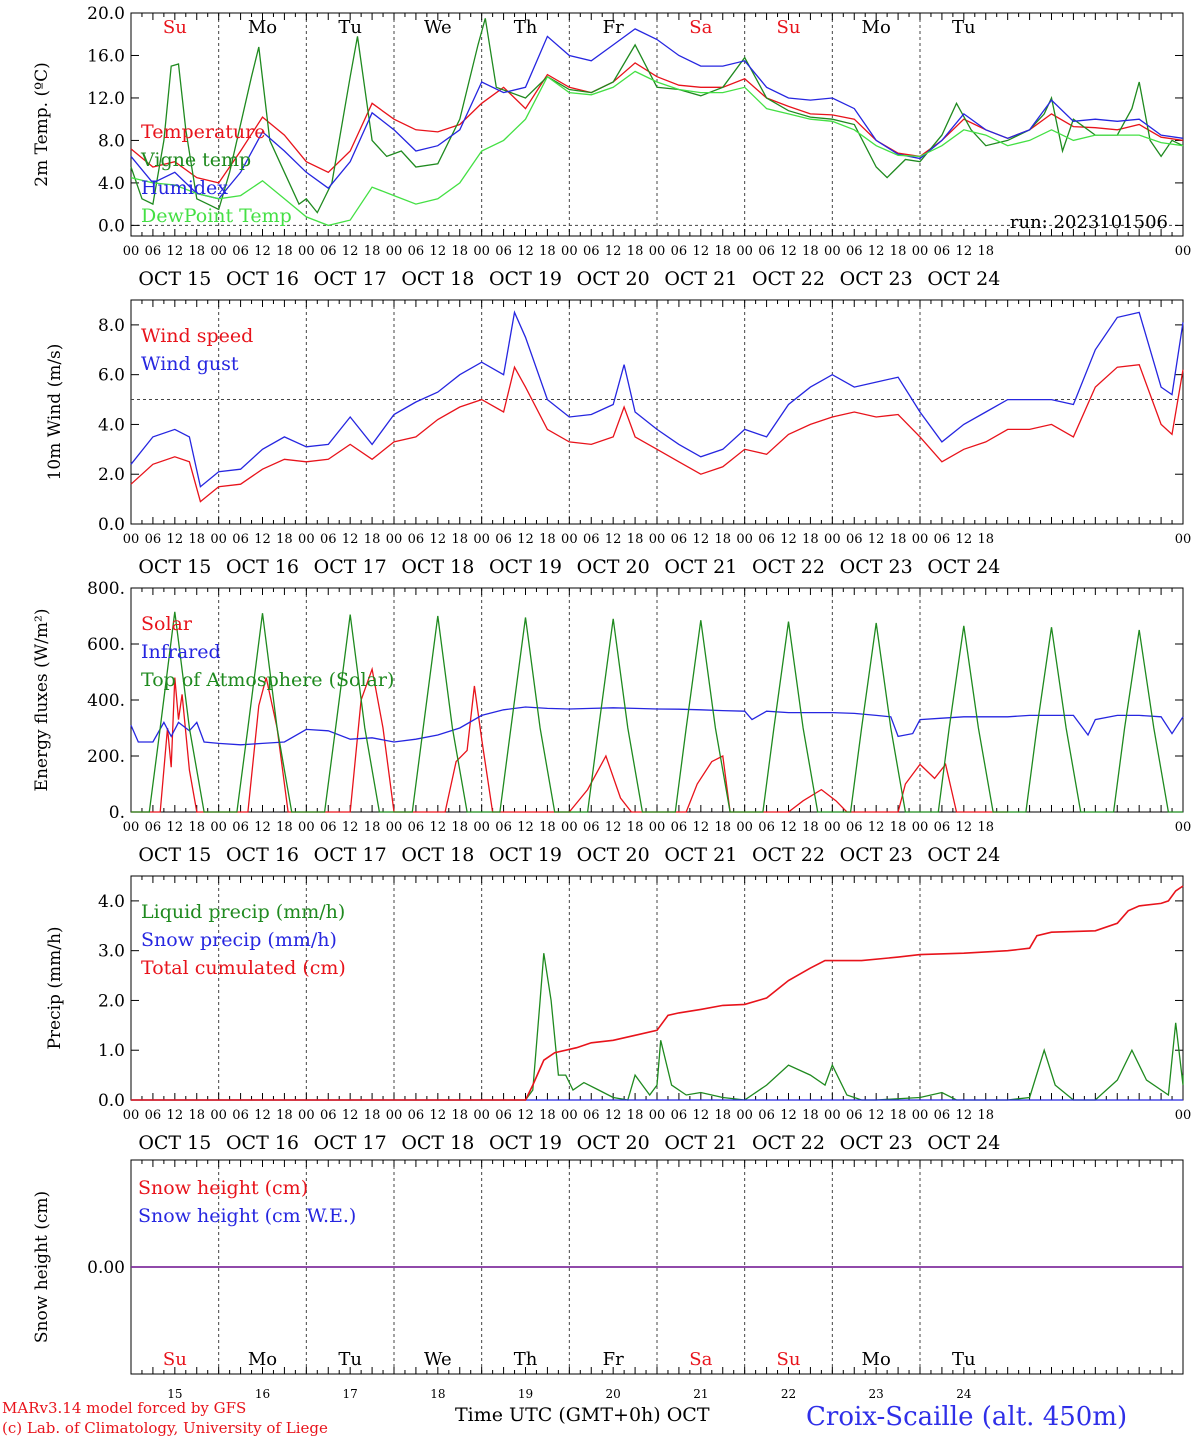 This screenshot has width=1194, height=1440. I want to click on date-label: OCT 16, so click(262, 279).